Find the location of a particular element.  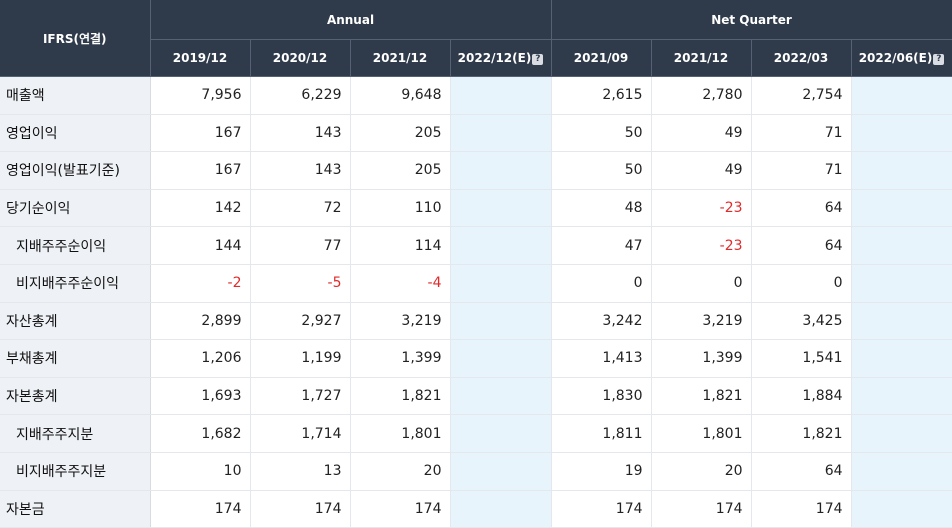

value-cell: 10 is located at coordinates (200, 471).